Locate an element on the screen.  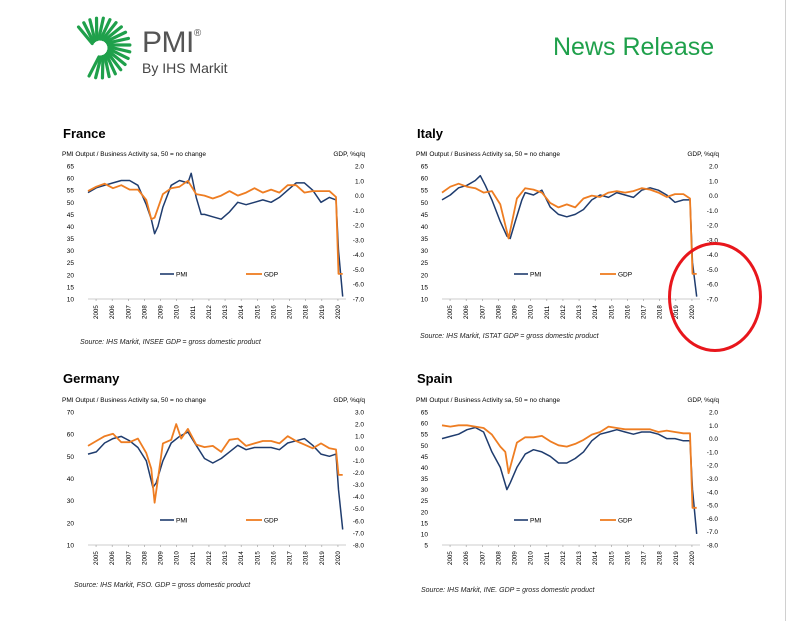
left-tick-label: 5 is located at coordinates (426, 546).